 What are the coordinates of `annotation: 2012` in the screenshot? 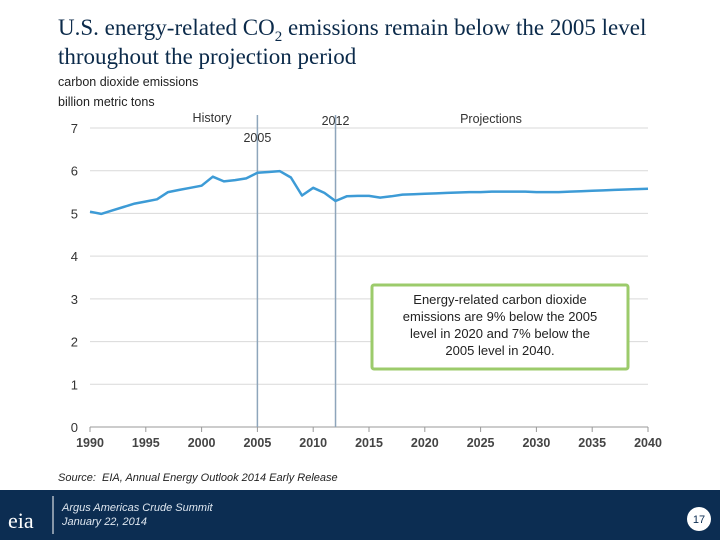 It's located at (336, 121).